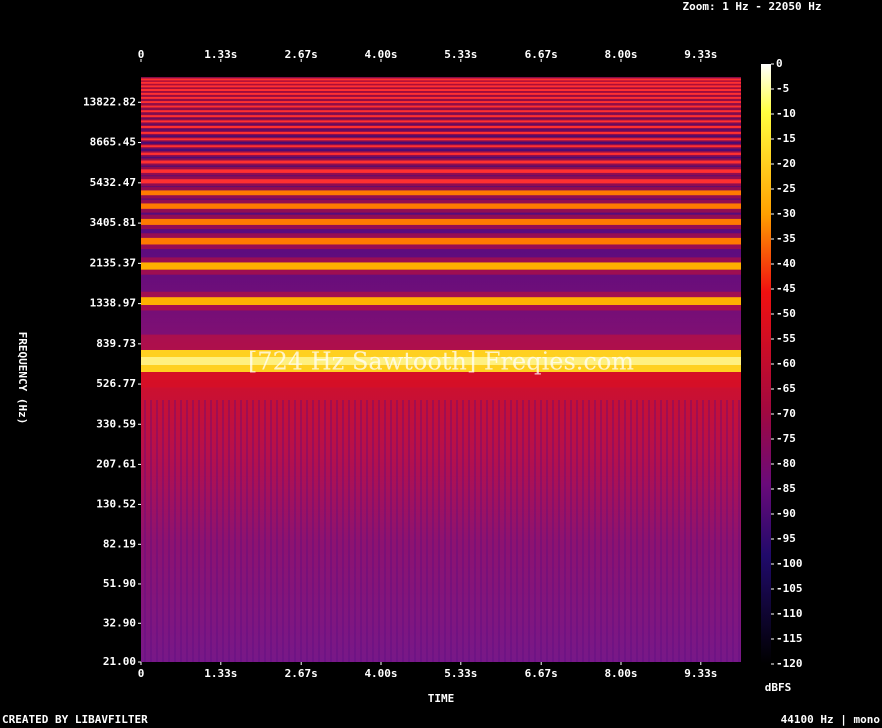 The width and height of the screenshot is (882, 728). Describe the element at coordinates (541, 673) in the screenshot. I see `x-tick-label-bottom: 6.67s` at that location.